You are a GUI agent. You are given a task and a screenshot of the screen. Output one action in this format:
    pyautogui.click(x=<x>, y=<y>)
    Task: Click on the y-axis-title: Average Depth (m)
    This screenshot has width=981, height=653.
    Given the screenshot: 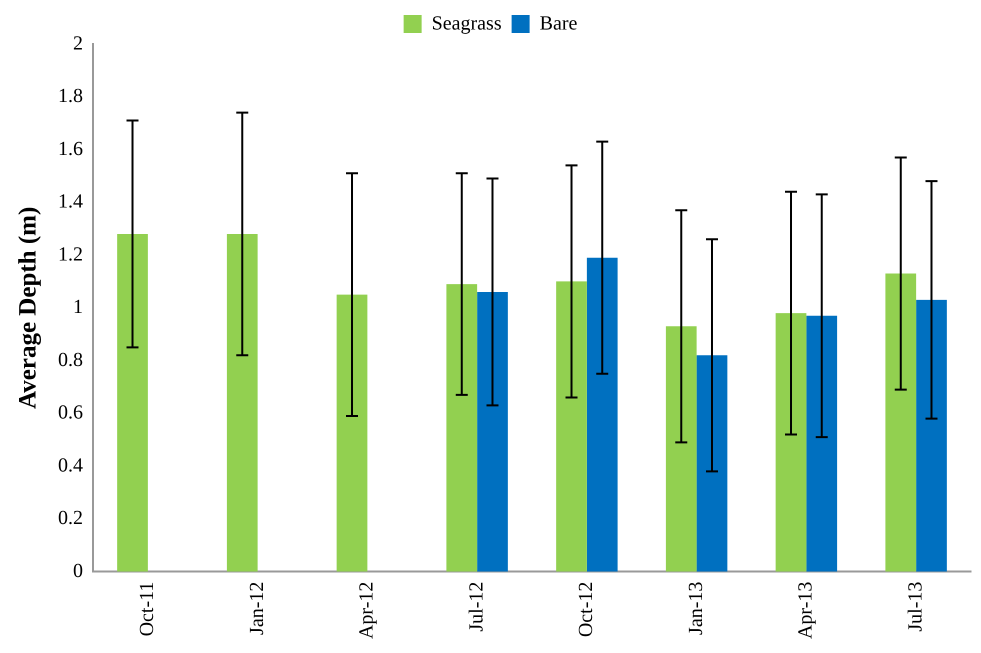 What is the action you would take?
    pyautogui.click(x=28, y=307)
    